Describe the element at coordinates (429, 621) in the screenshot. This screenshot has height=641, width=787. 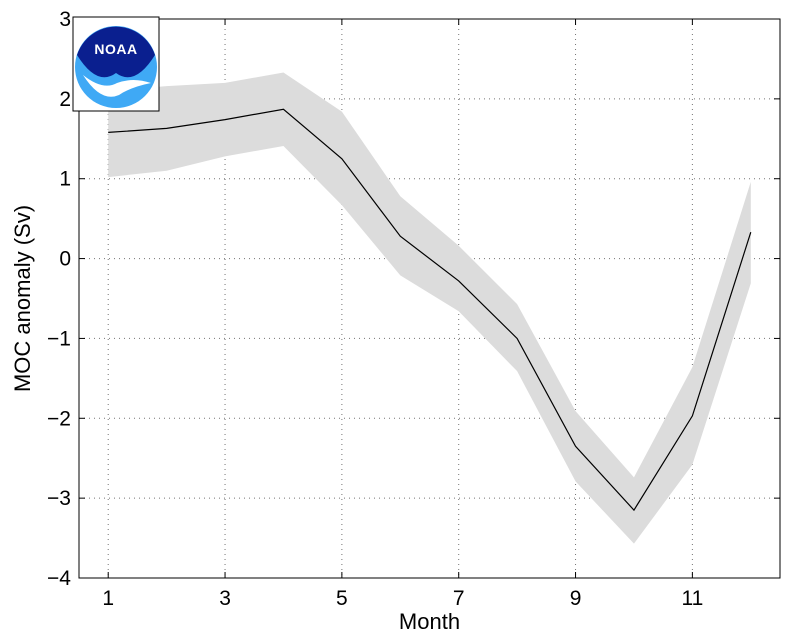
I see `x-axis-title: Month` at that location.